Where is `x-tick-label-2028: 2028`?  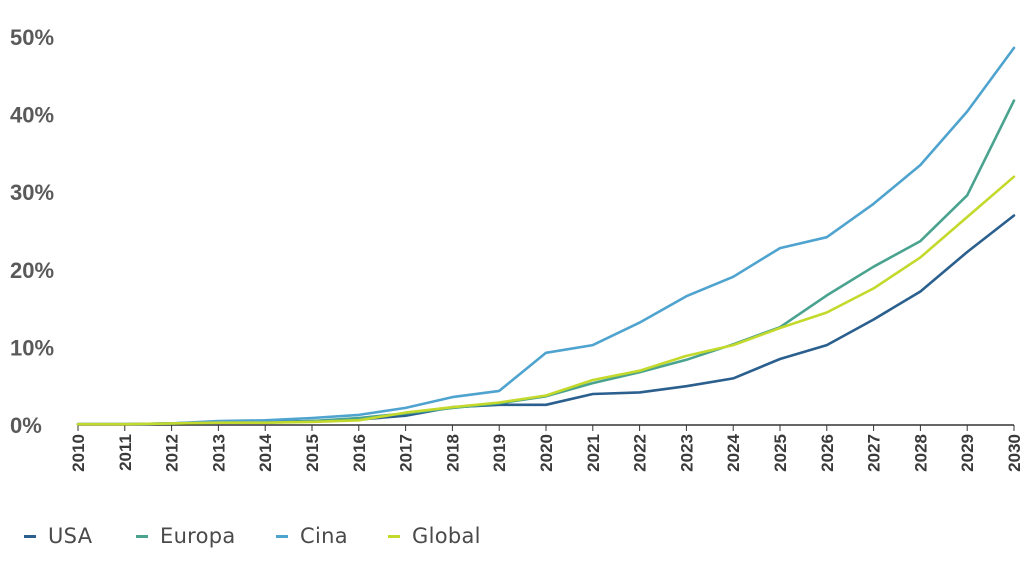
x-tick-label-2028: 2028 is located at coordinates (920, 453).